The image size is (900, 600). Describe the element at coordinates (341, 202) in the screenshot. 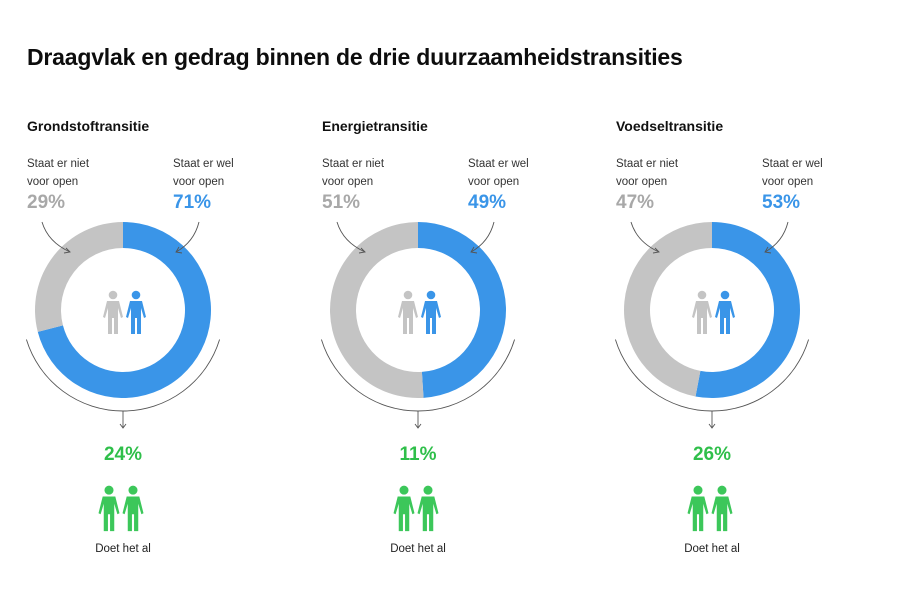

I see `not-open-percentage: 51%` at that location.